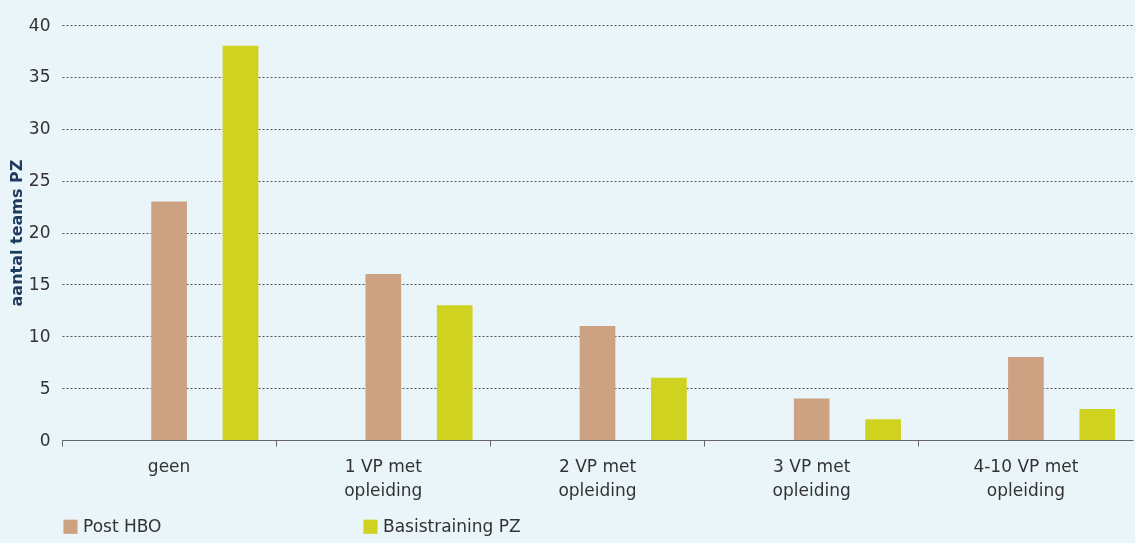 The height and width of the screenshot is (543, 1135). What do you see at coordinates (39, 180) in the screenshot?
I see `y-tick-label: 25` at bounding box center [39, 180].